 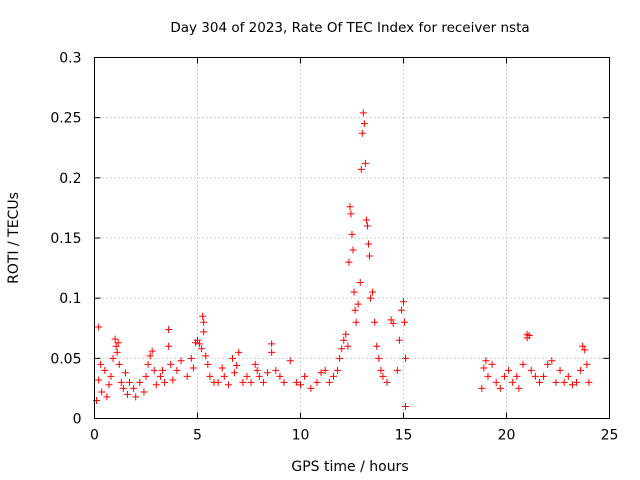 I want to click on x-tick-label: 5, so click(x=197, y=436).